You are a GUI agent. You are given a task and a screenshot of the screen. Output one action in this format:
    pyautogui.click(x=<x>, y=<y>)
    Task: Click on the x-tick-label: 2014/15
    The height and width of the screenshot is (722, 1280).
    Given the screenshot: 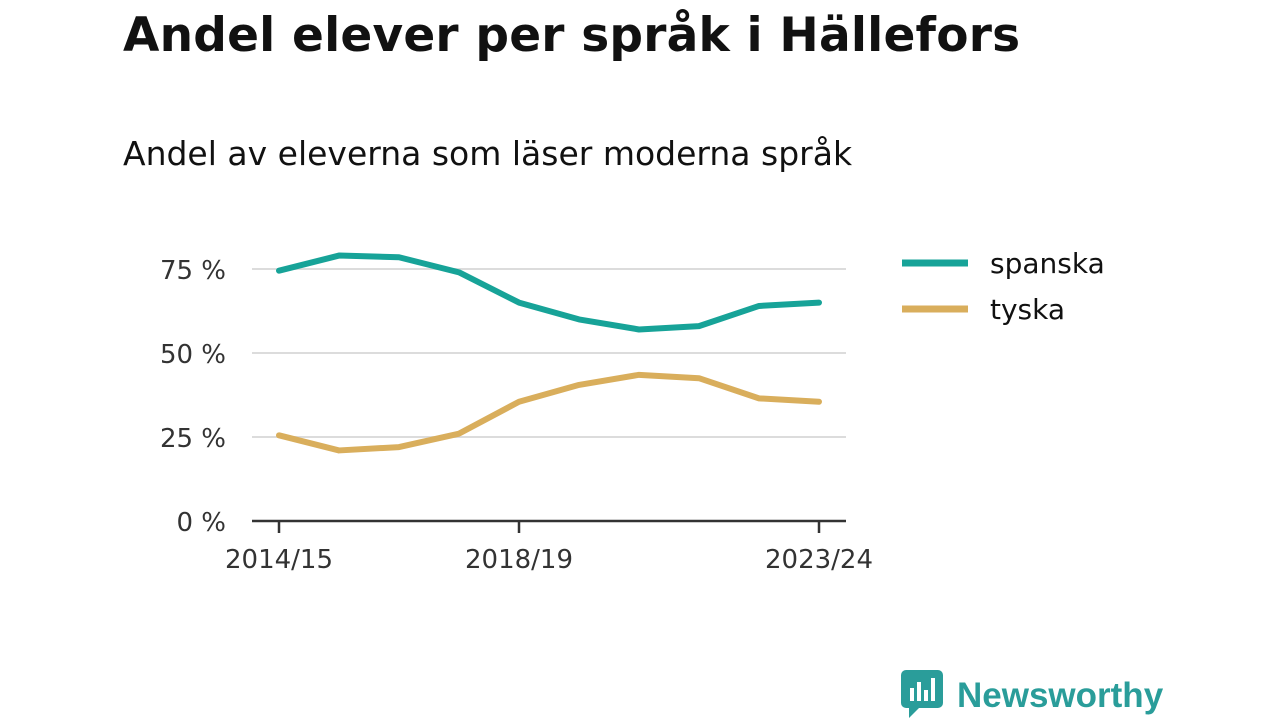 What is the action you would take?
    pyautogui.click(x=279, y=560)
    